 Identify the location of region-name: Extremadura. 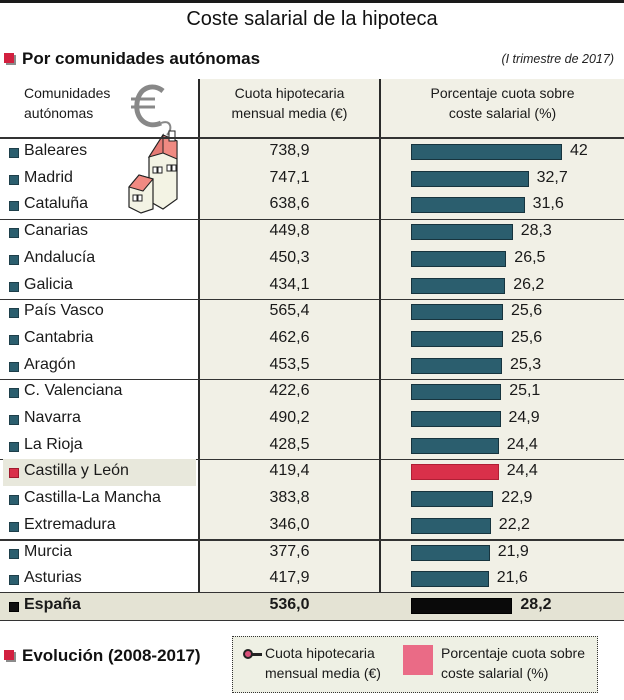
(70, 524).